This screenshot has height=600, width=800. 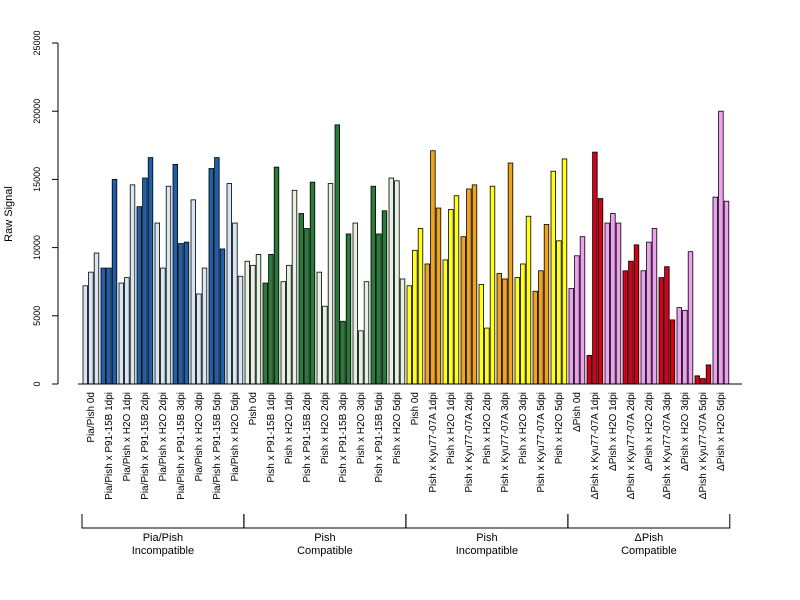 What do you see at coordinates (703, 445) in the screenshot?
I see `x-tick-label: ΔPish x Kyu77-07A 5dpi` at bounding box center [703, 445].